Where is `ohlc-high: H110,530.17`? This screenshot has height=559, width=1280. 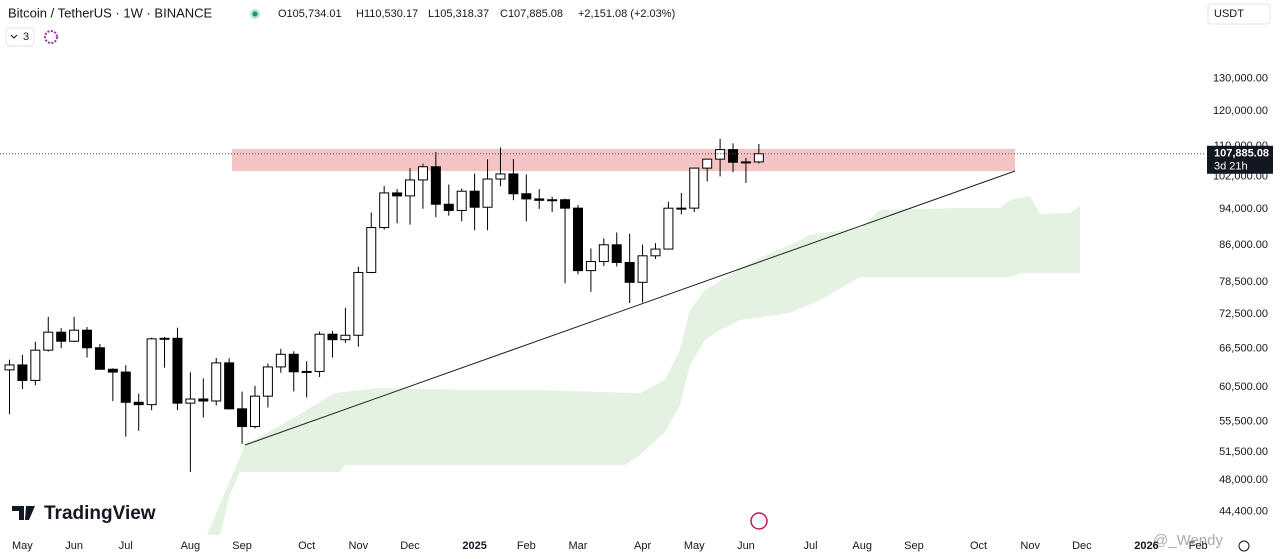 ohlc-high: H110,530.17 is located at coordinates (387, 14).